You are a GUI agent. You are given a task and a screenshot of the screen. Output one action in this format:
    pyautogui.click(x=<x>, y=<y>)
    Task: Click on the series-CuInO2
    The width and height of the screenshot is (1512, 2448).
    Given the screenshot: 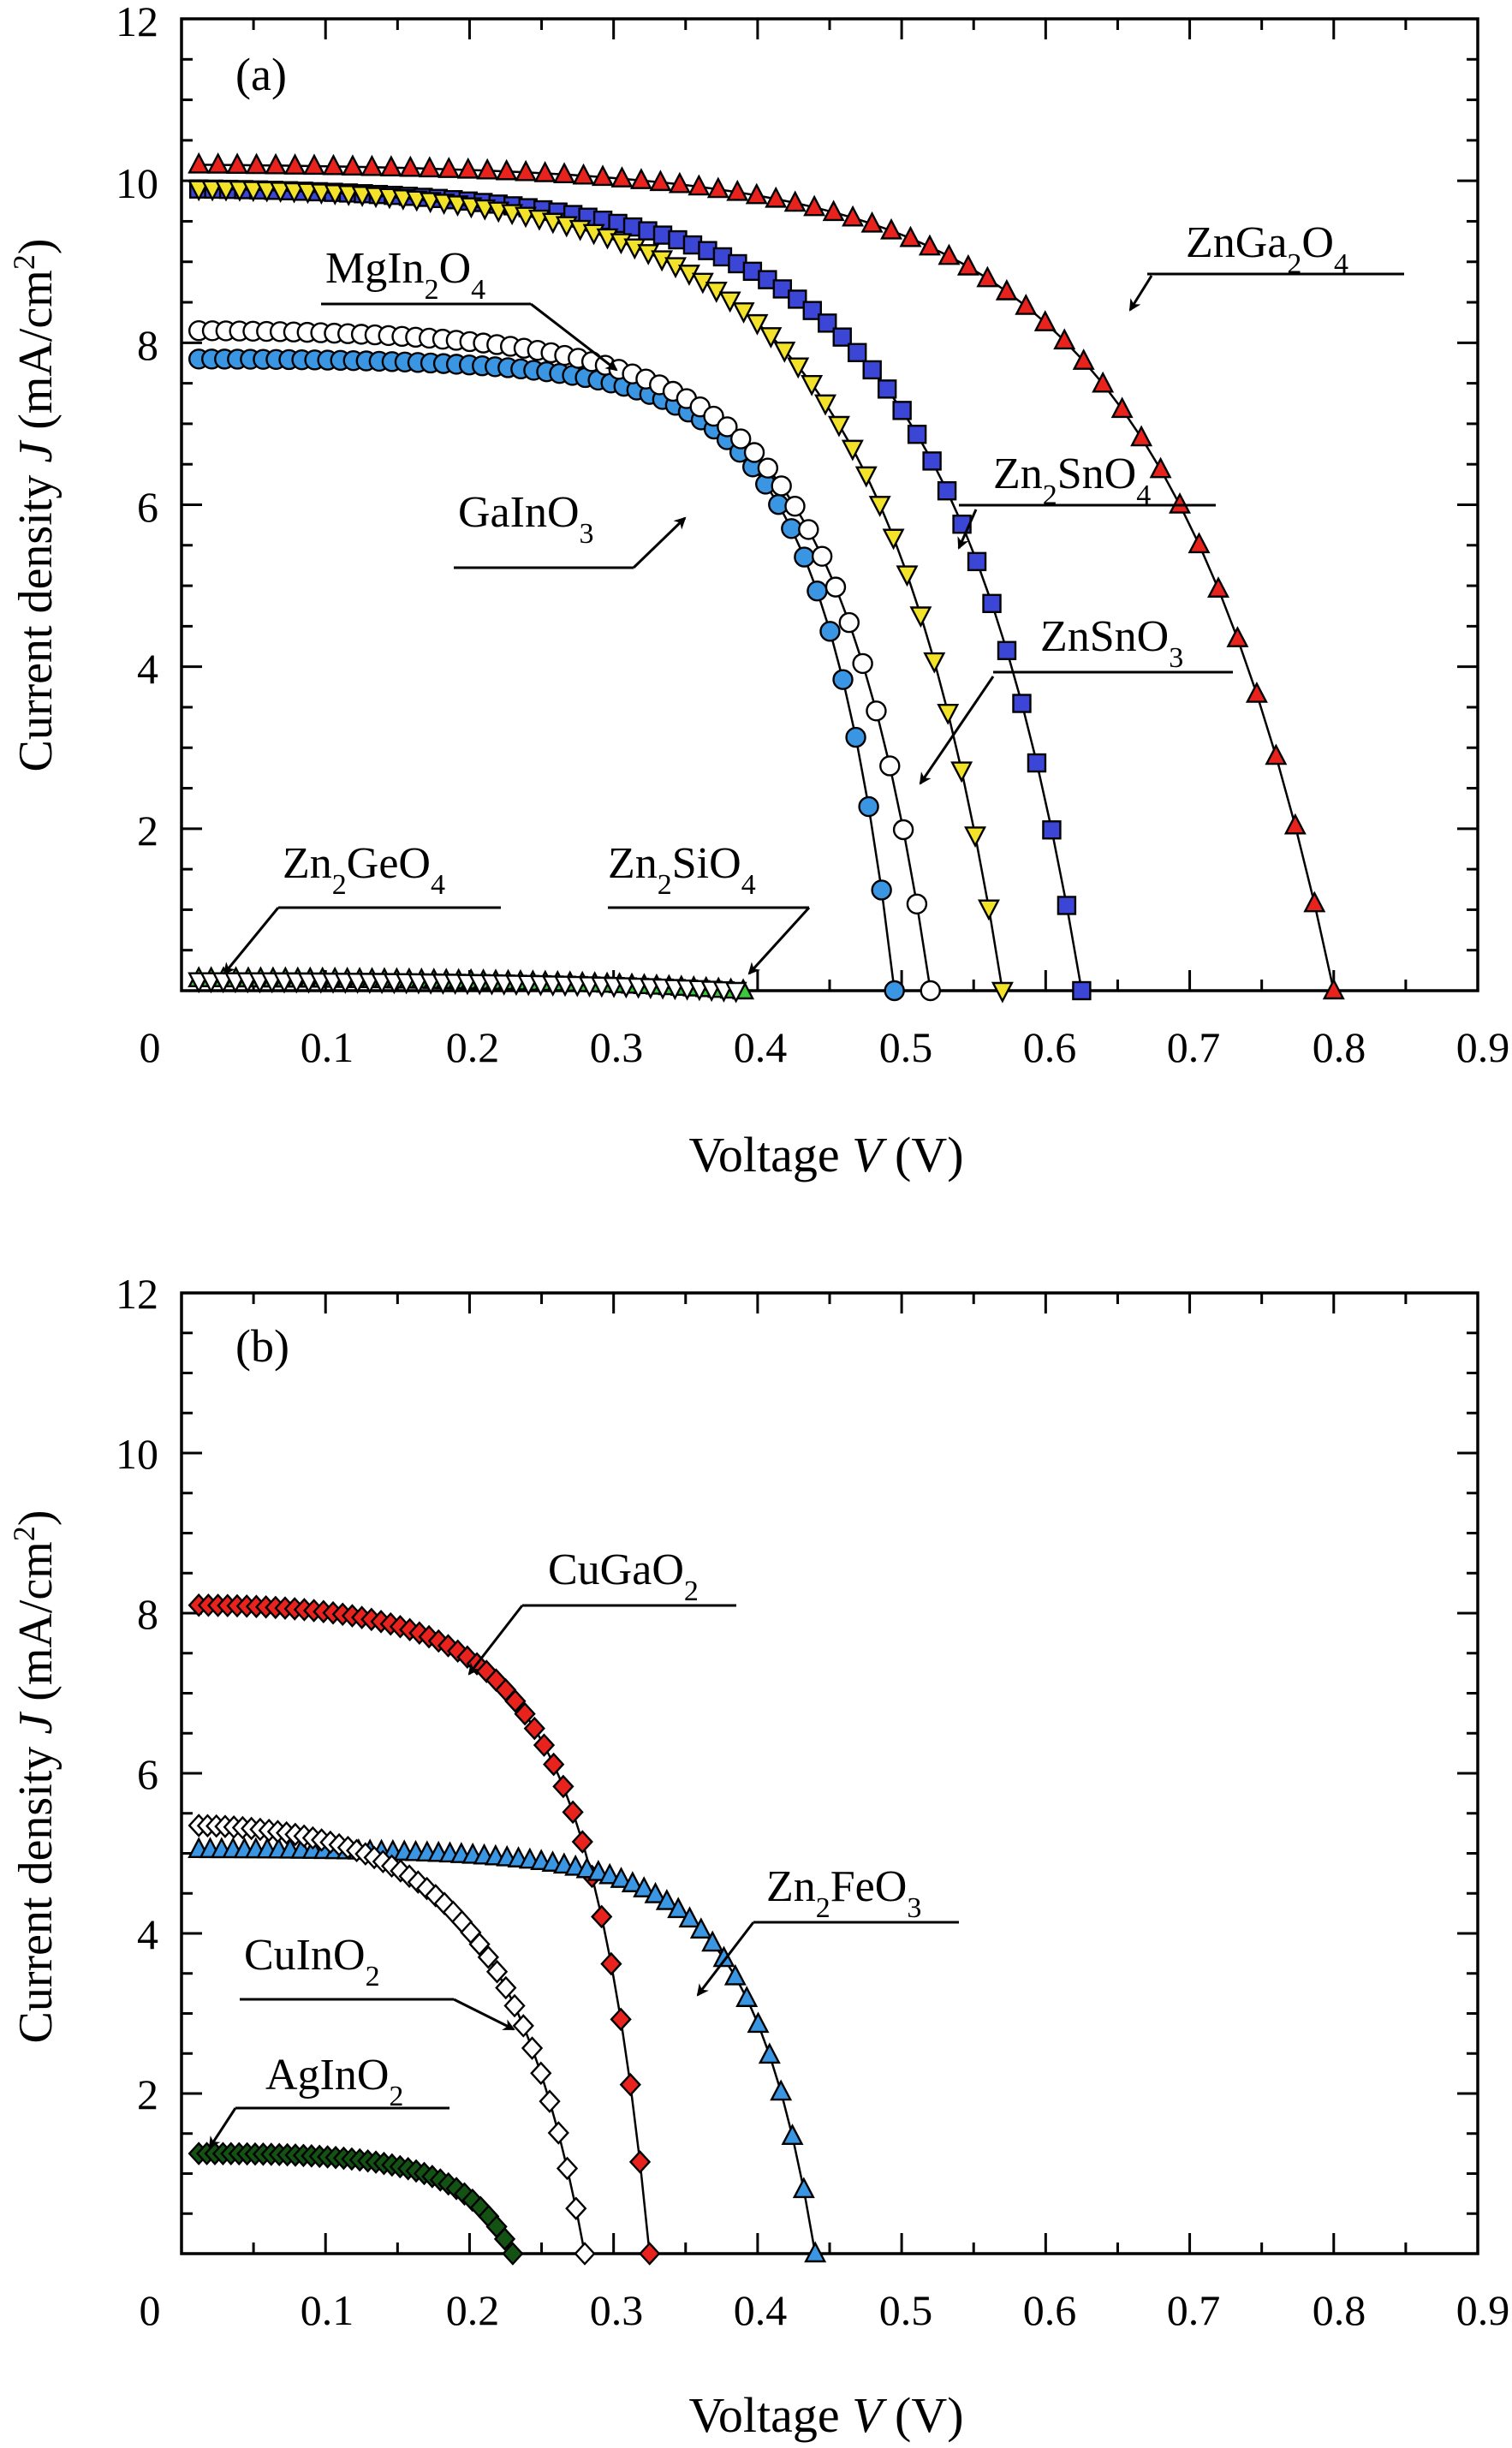 What is the action you would take?
    pyautogui.click(x=392, y=2040)
    